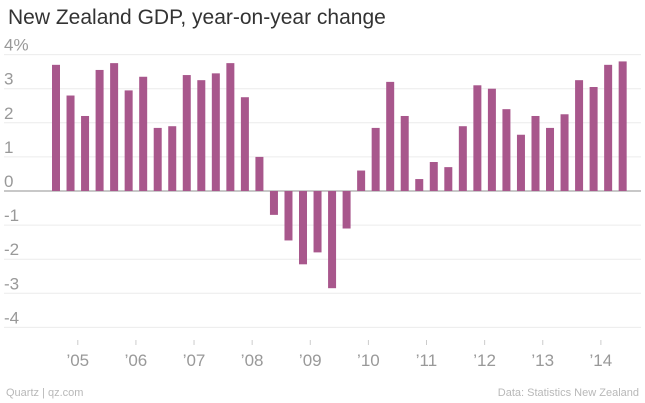  Describe the element at coordinates (542, 360) in the screenshot. I see `x-tick-label: ’13` at that location.